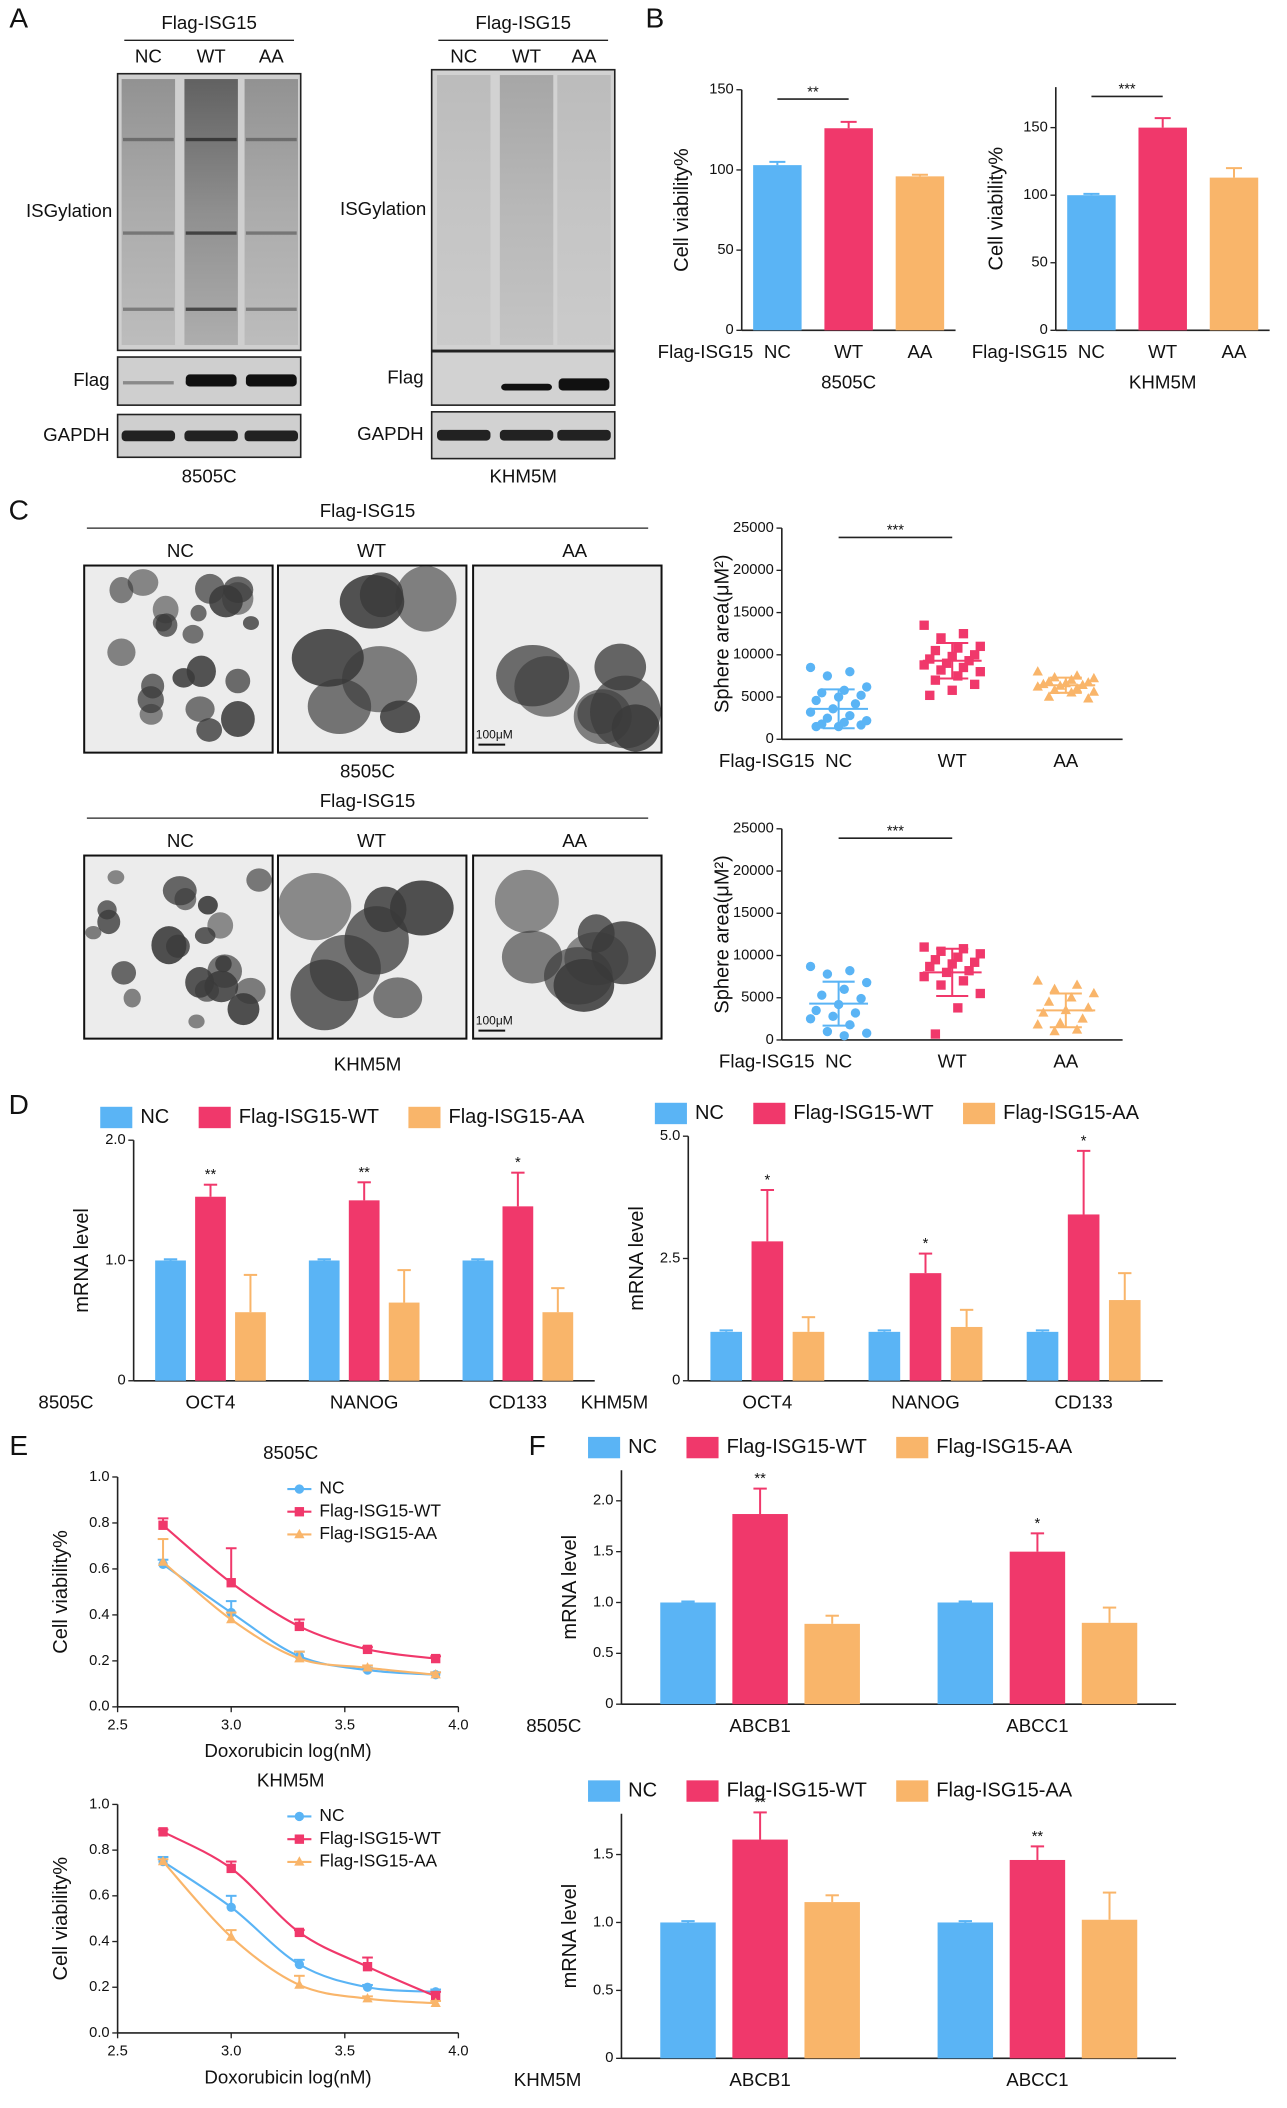 This screenshot has height=2108, width=1287. I want to click on y-tick-label: 0.8, so click(99, 1523).